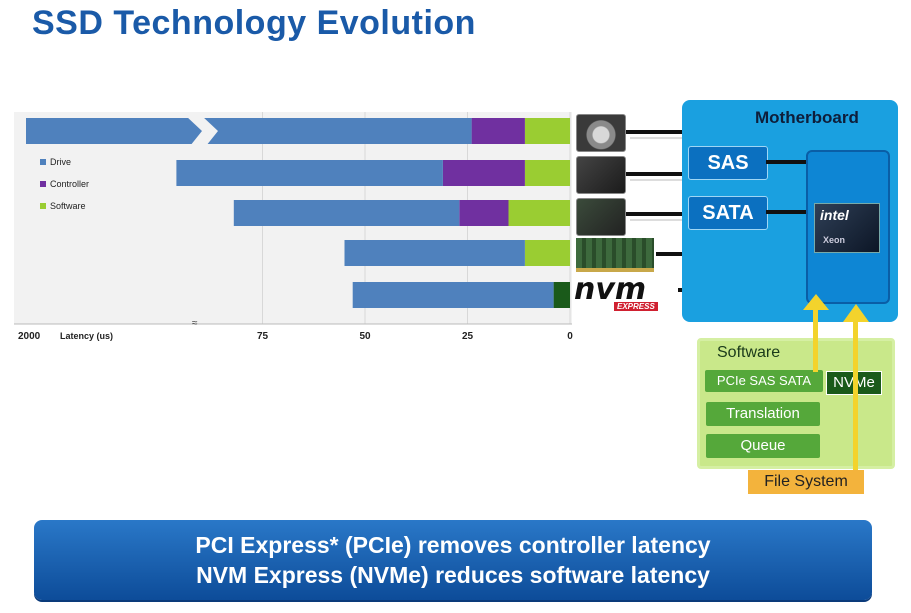 The image size is (911, 613). Describe the element at coordinates (610, 289) in the screenshot. I see `nvm-logo-text: nvm` at that location.